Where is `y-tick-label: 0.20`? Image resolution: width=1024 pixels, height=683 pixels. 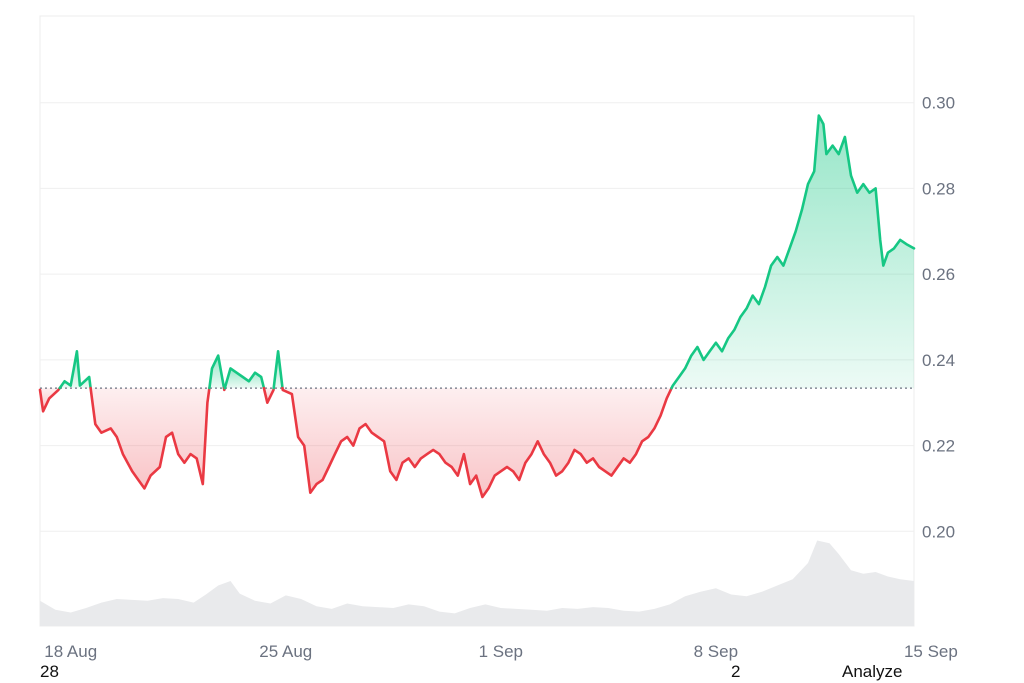
y-tick-label: 0.20 is located at coordinates (938, 531).